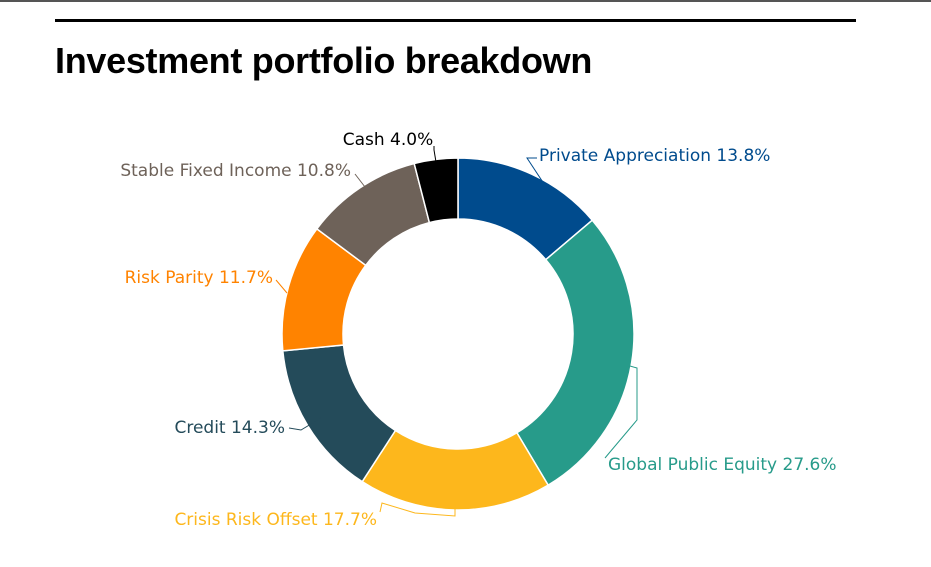 The image size is (931, 567). What do you see at coordinates (621, 412) in the screenshot?
I see `leader-line-global-public-equity` at bounding box center [621, 412].